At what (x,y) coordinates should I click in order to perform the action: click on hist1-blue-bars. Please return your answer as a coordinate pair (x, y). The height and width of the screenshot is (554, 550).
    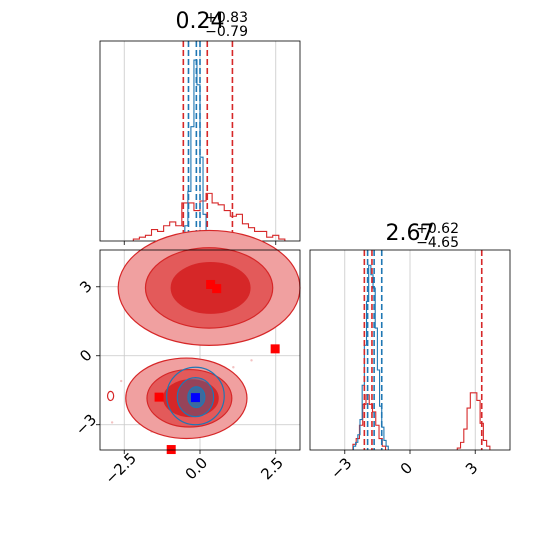
    Looking at the image, I should click on (195, 150).